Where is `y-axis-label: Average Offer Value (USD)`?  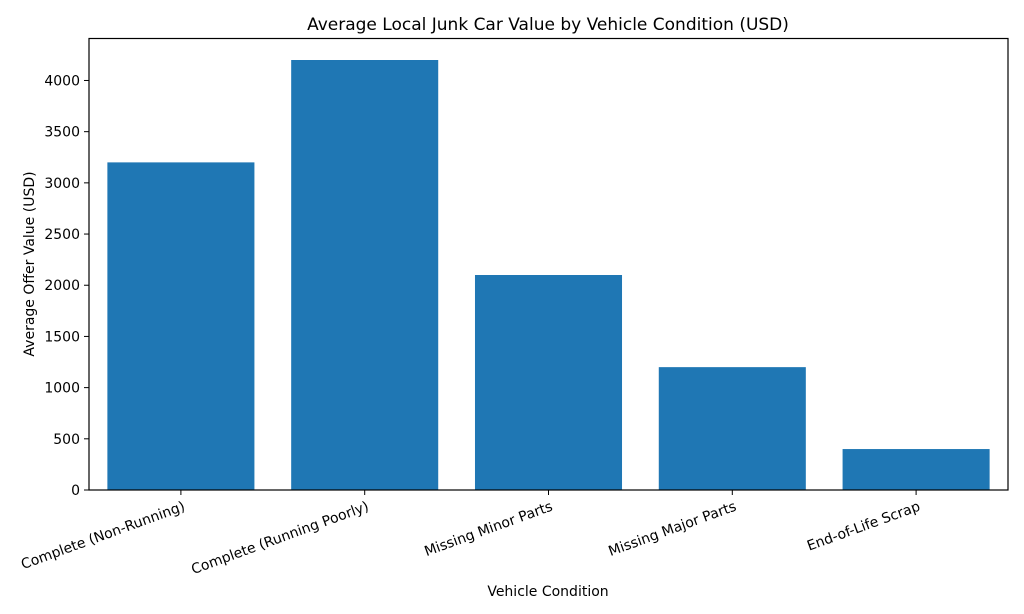 y-axis-label: Average Offer Value (USD) is located at coordinates (30, 263).